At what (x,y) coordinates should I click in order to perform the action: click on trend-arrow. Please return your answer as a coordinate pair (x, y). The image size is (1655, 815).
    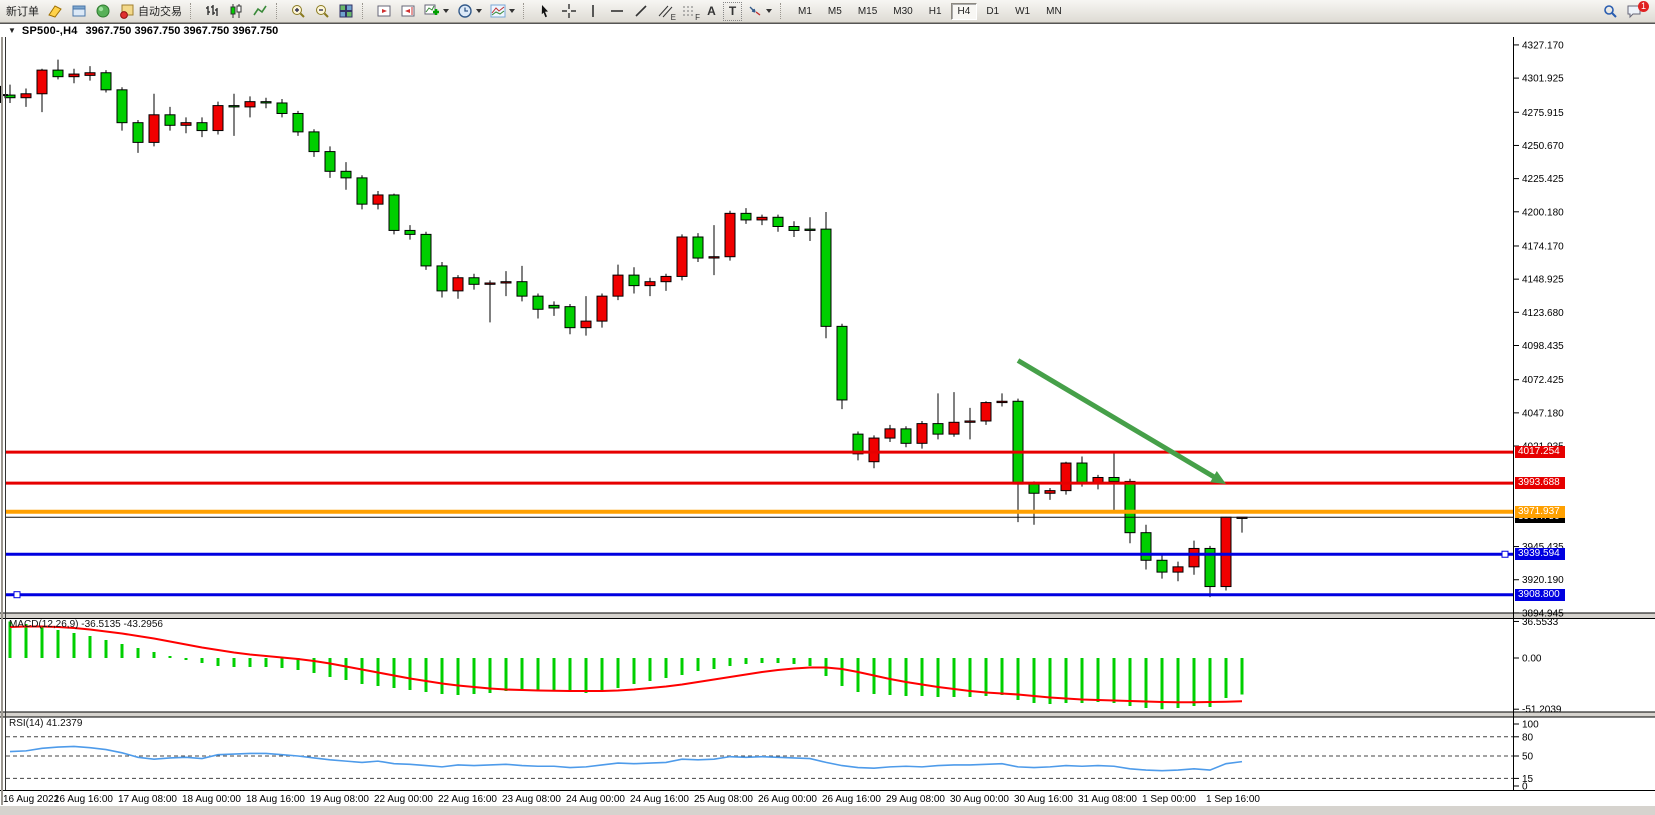
    Looking at the image, I should click on (1116, 419).